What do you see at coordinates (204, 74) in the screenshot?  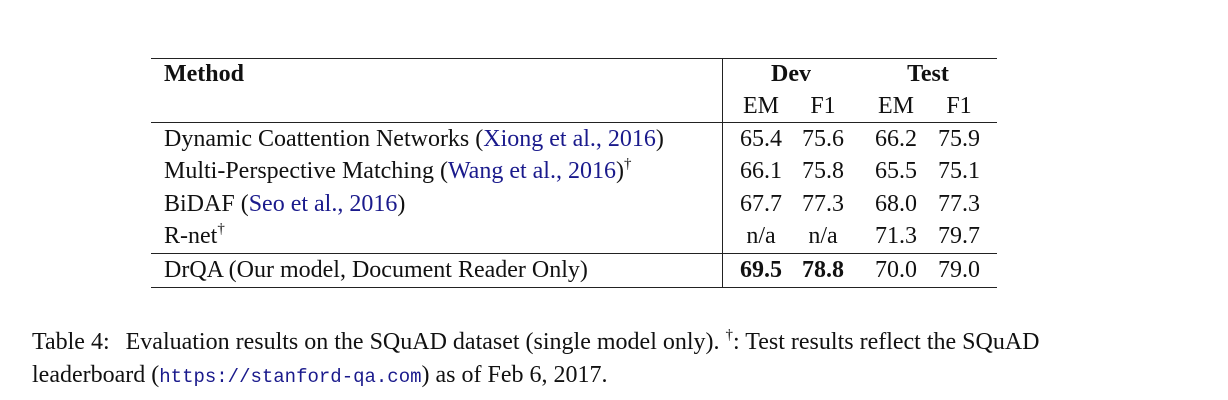 I see `header-method: Method` at bounding box center [204, 74].